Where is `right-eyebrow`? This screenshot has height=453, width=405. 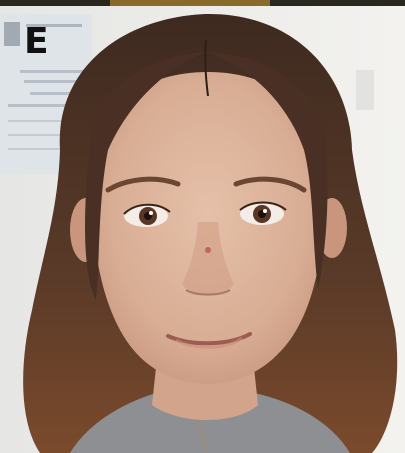
right-eyebrow is located at coordinates (270, 184).